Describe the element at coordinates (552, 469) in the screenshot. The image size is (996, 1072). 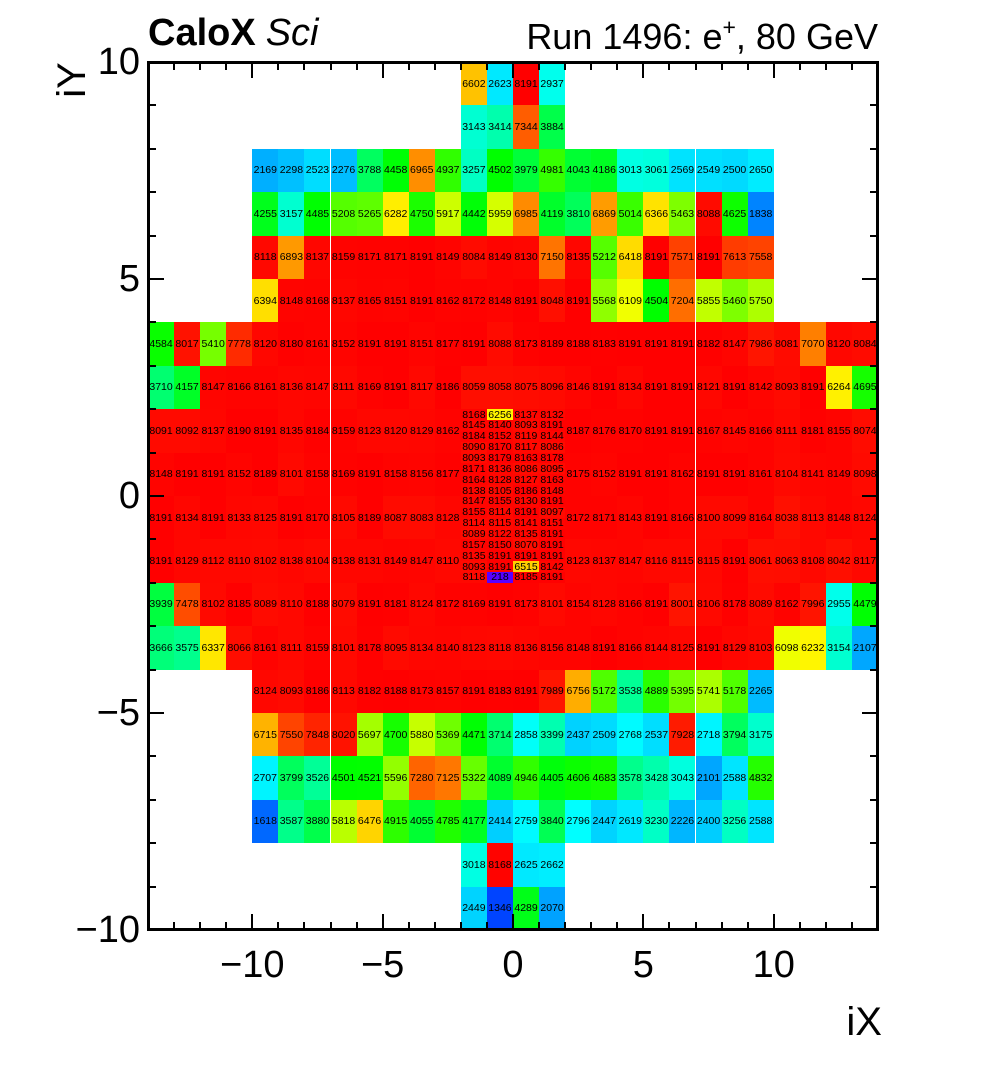
I see `heatmap-cell: 8095` at that location.